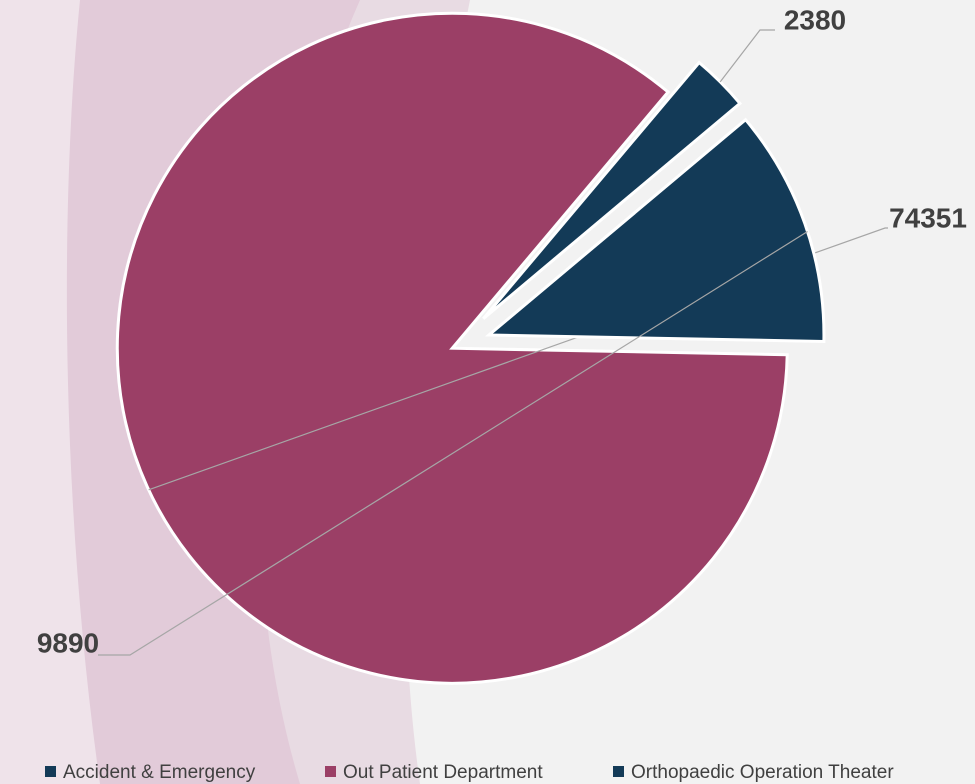 This screenshot has height=784, width=975. I want to click on legend-label: Orthopaedic Operation Theater, so click(762, 772).